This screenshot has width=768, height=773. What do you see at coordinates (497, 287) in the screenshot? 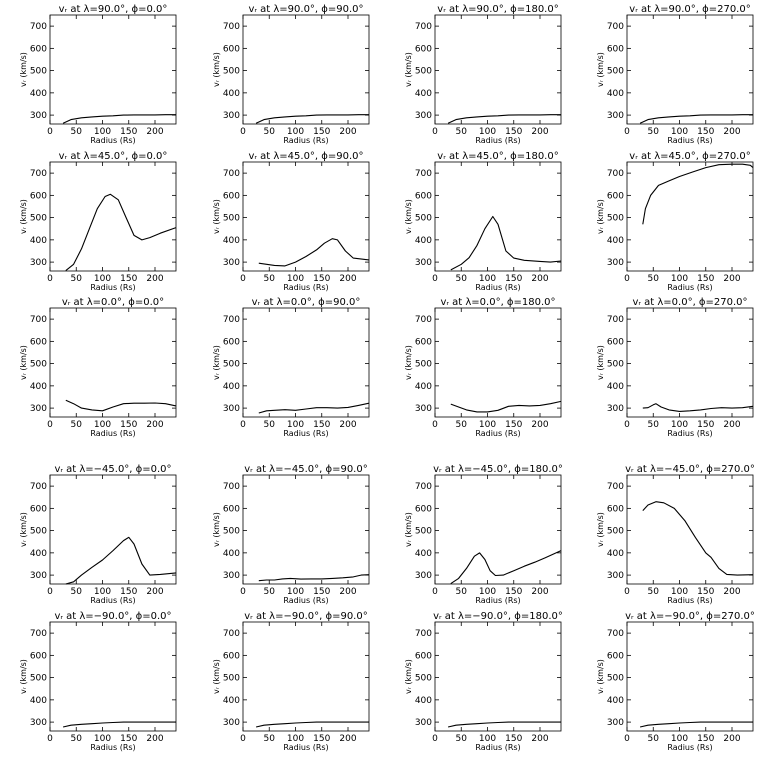
I see `panel-2-3-xlabel: Radius (Rs)` at bounding box center [497, 287].